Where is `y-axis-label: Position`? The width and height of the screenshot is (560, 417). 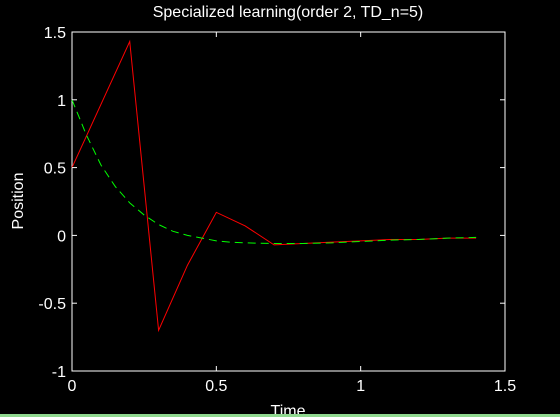
y-axis-label: Position is located at coordinates (18, 201).